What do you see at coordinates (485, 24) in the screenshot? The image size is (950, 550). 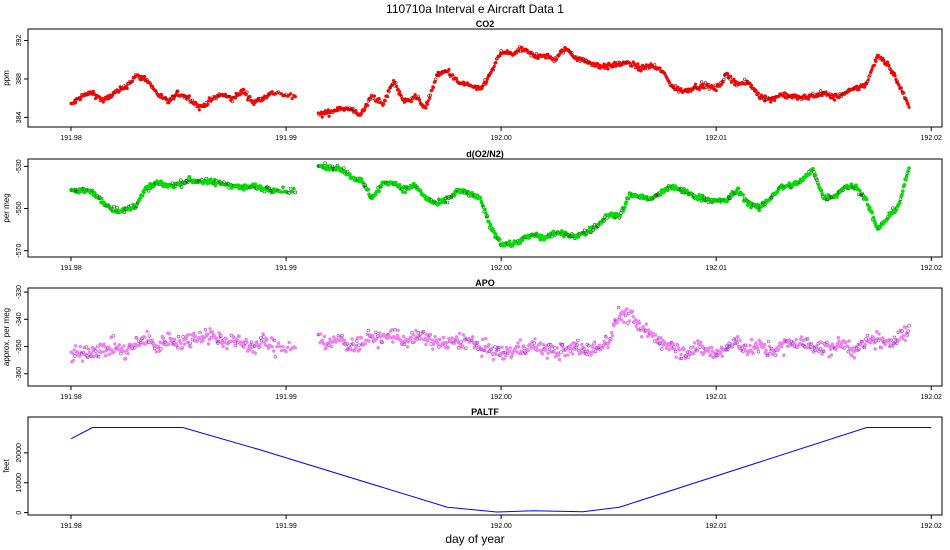 I see `panel-title: CO2` at bounding box center [485, 24].